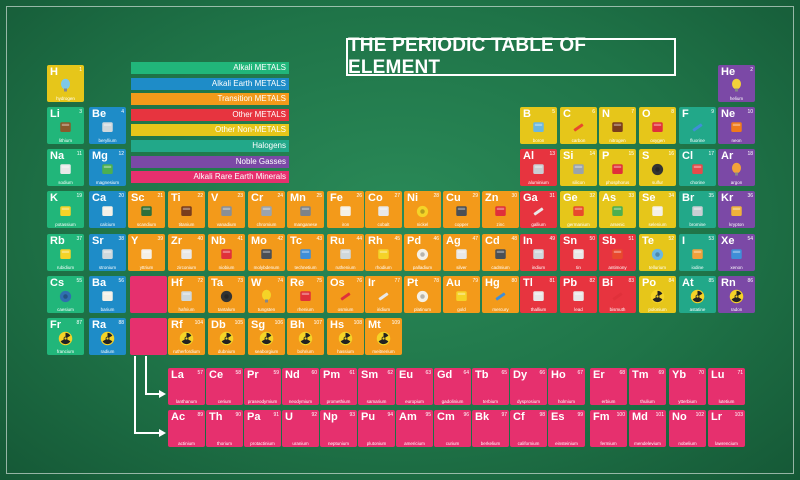 The image size is (800, 480). Describe the element at coordinates (99, 283) in the screenshot. I see `element-symbol: Ba` at that location.